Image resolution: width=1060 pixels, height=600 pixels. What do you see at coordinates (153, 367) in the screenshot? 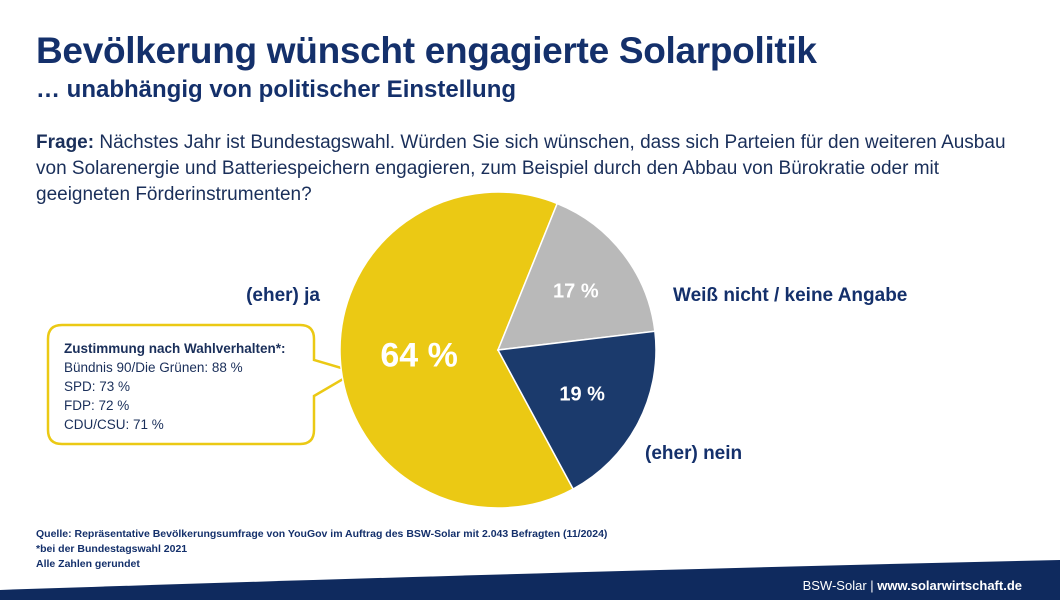
I see `callout-line: Bündnis 90/Die Grünen: 88 %` at bounding box center [153, 367].